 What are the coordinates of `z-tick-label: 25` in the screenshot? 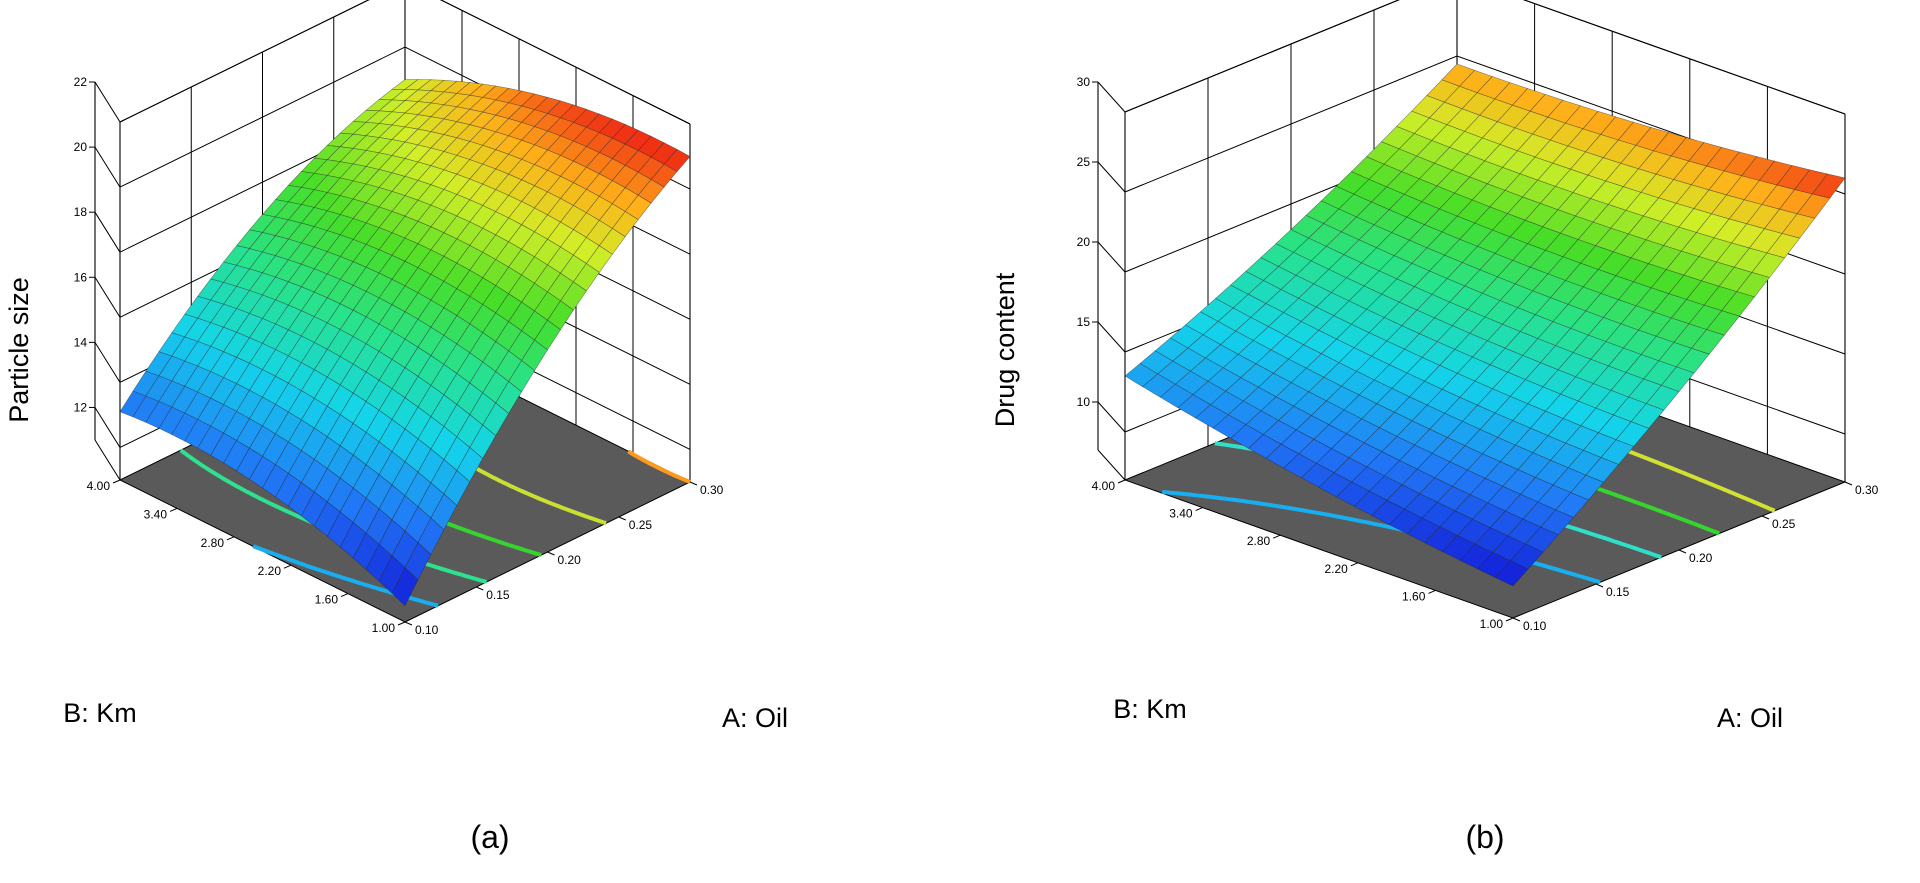 It's located at (1084, 162).